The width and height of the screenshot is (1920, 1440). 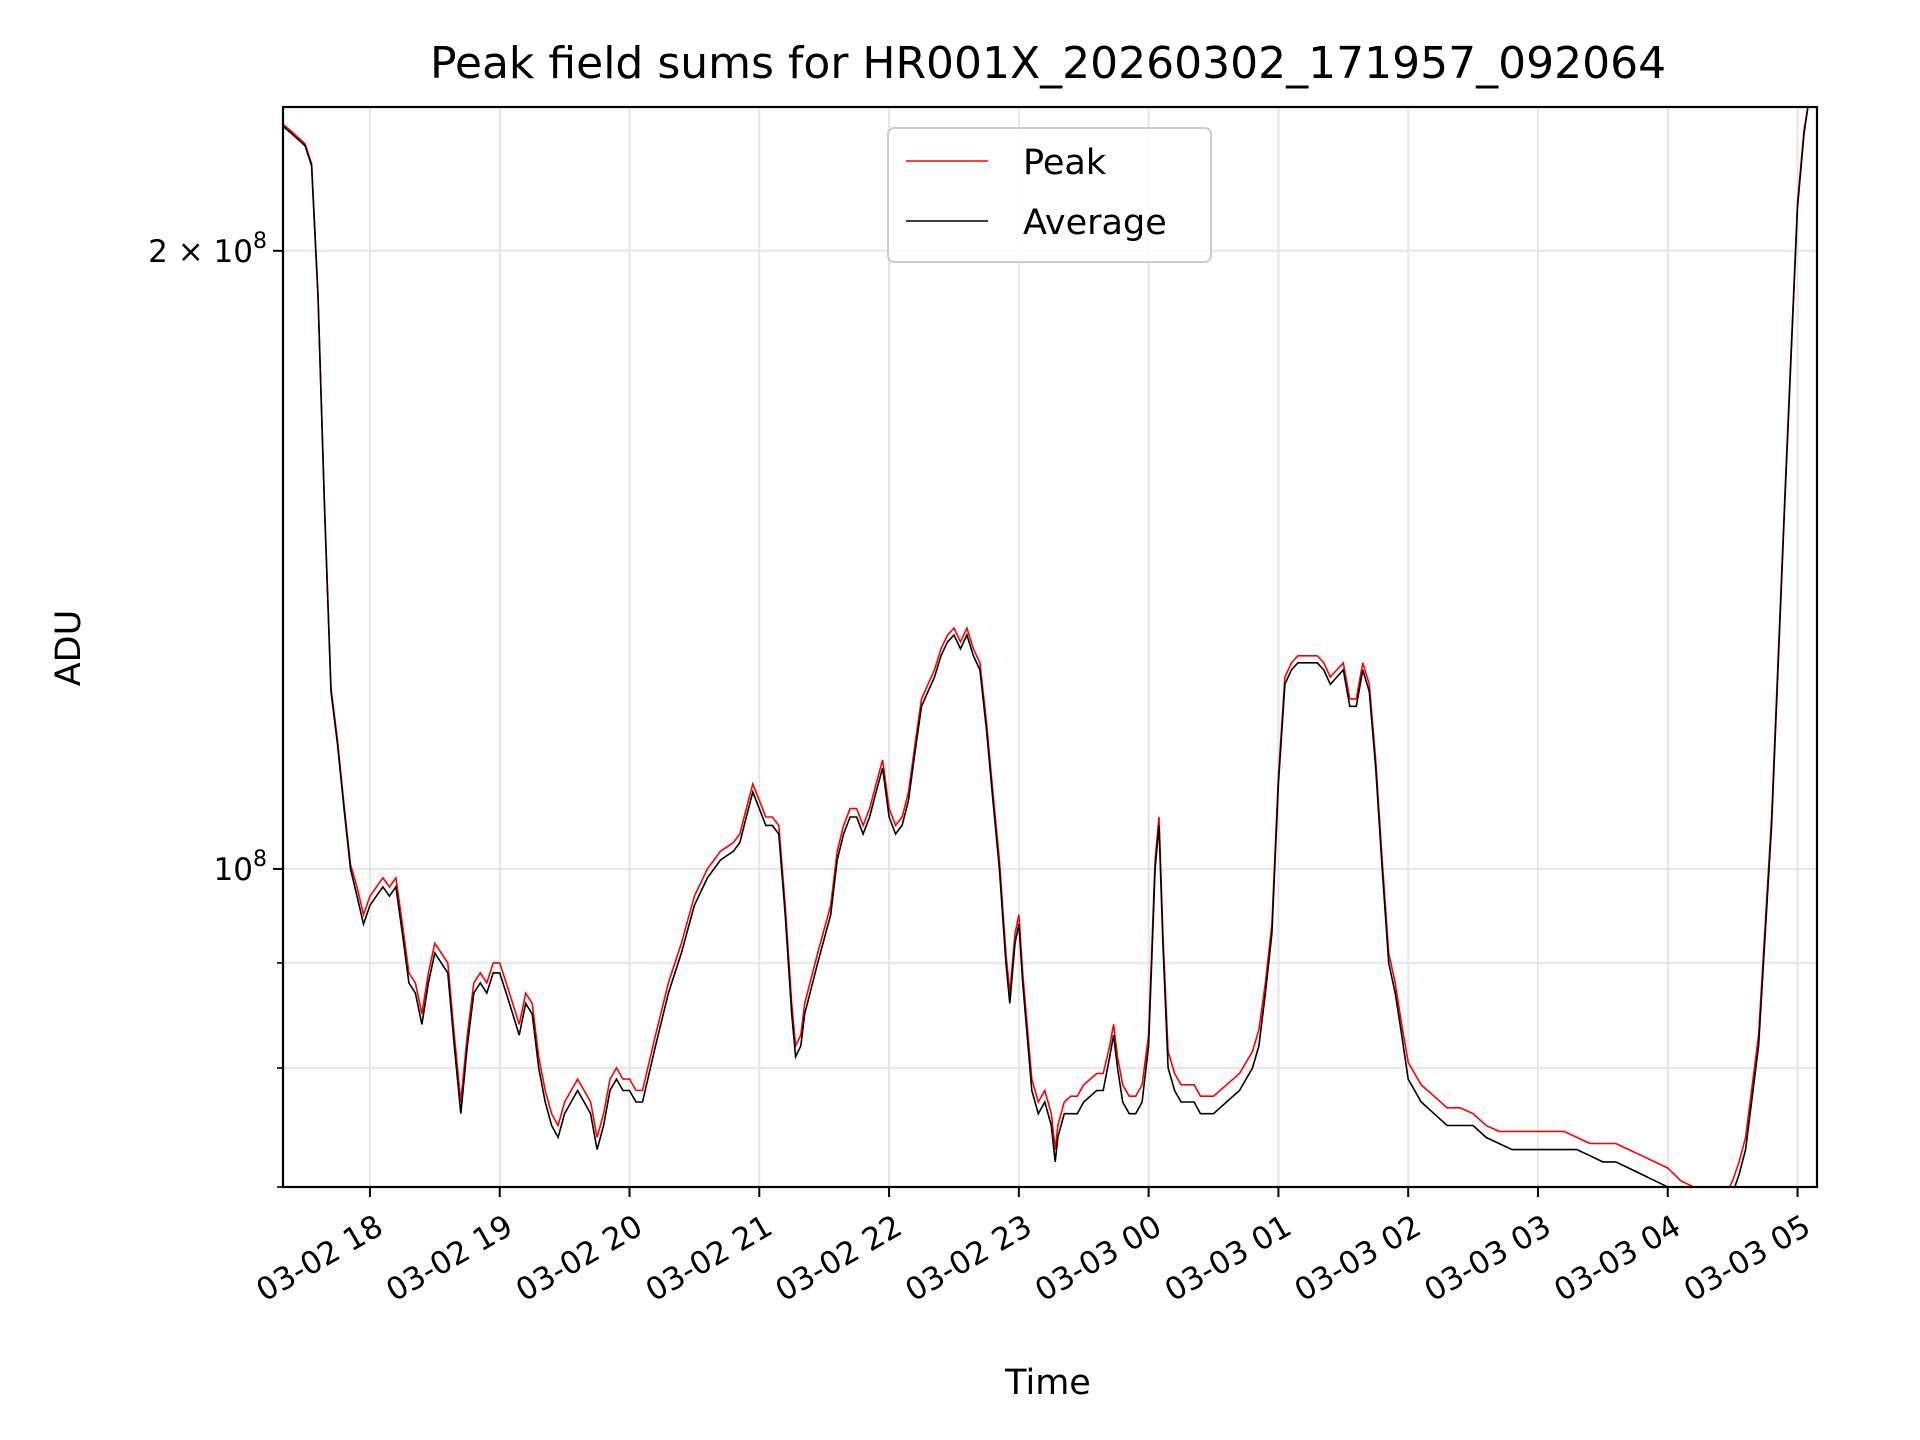 What do you see at coordinates (1095, 223) in the screenshot?
I see `legend-label-average: Average` at bounding box center [1095, 223].